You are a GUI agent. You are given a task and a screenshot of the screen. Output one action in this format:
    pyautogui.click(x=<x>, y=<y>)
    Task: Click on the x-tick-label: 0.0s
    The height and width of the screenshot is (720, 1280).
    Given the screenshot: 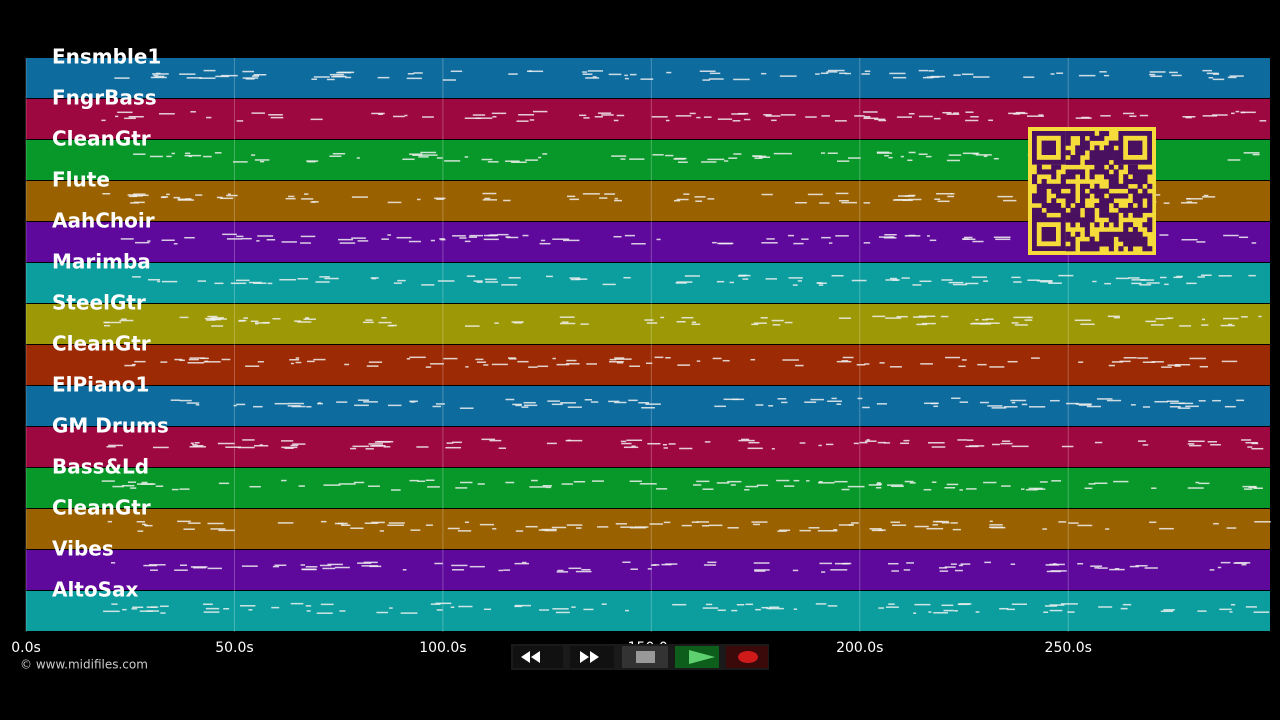 What is the action you would take?
    pyautogui.click(x=26, y=648)
    